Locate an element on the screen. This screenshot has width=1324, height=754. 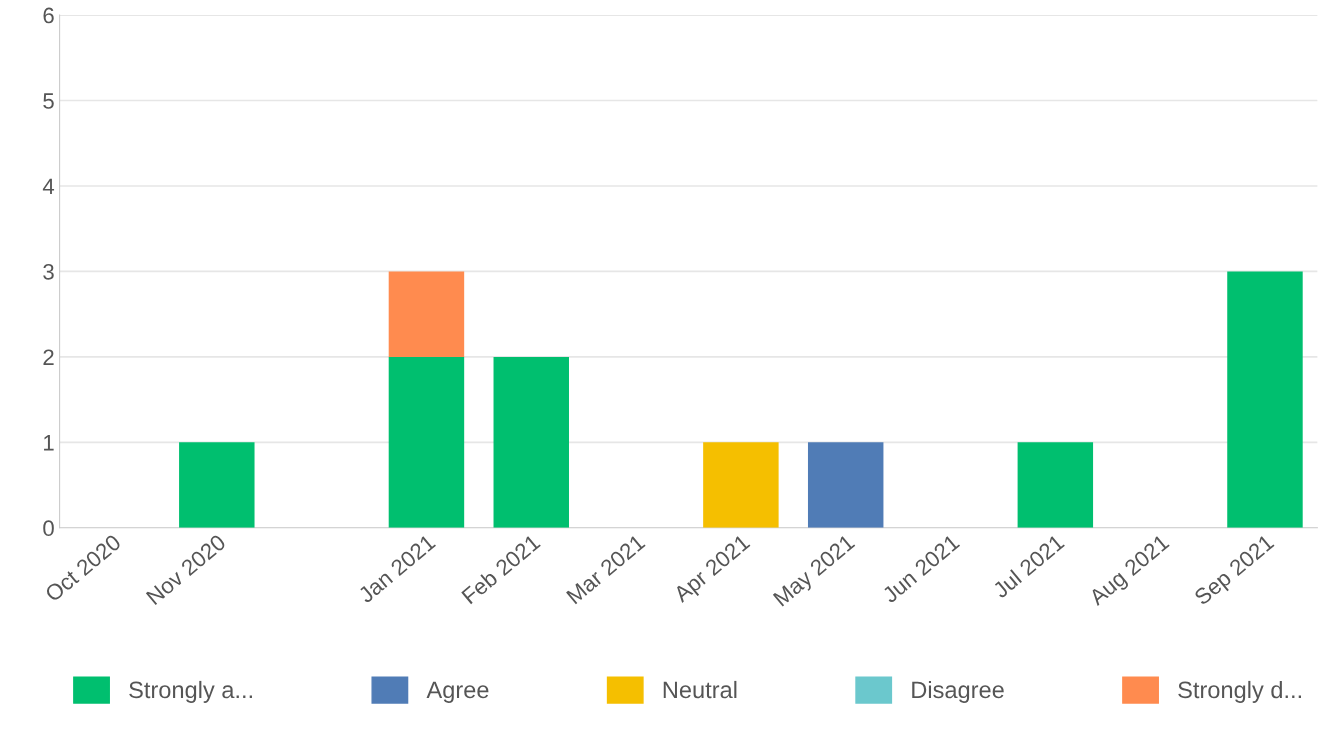
legend-label: Neutral is located at coordinates (700, 689).